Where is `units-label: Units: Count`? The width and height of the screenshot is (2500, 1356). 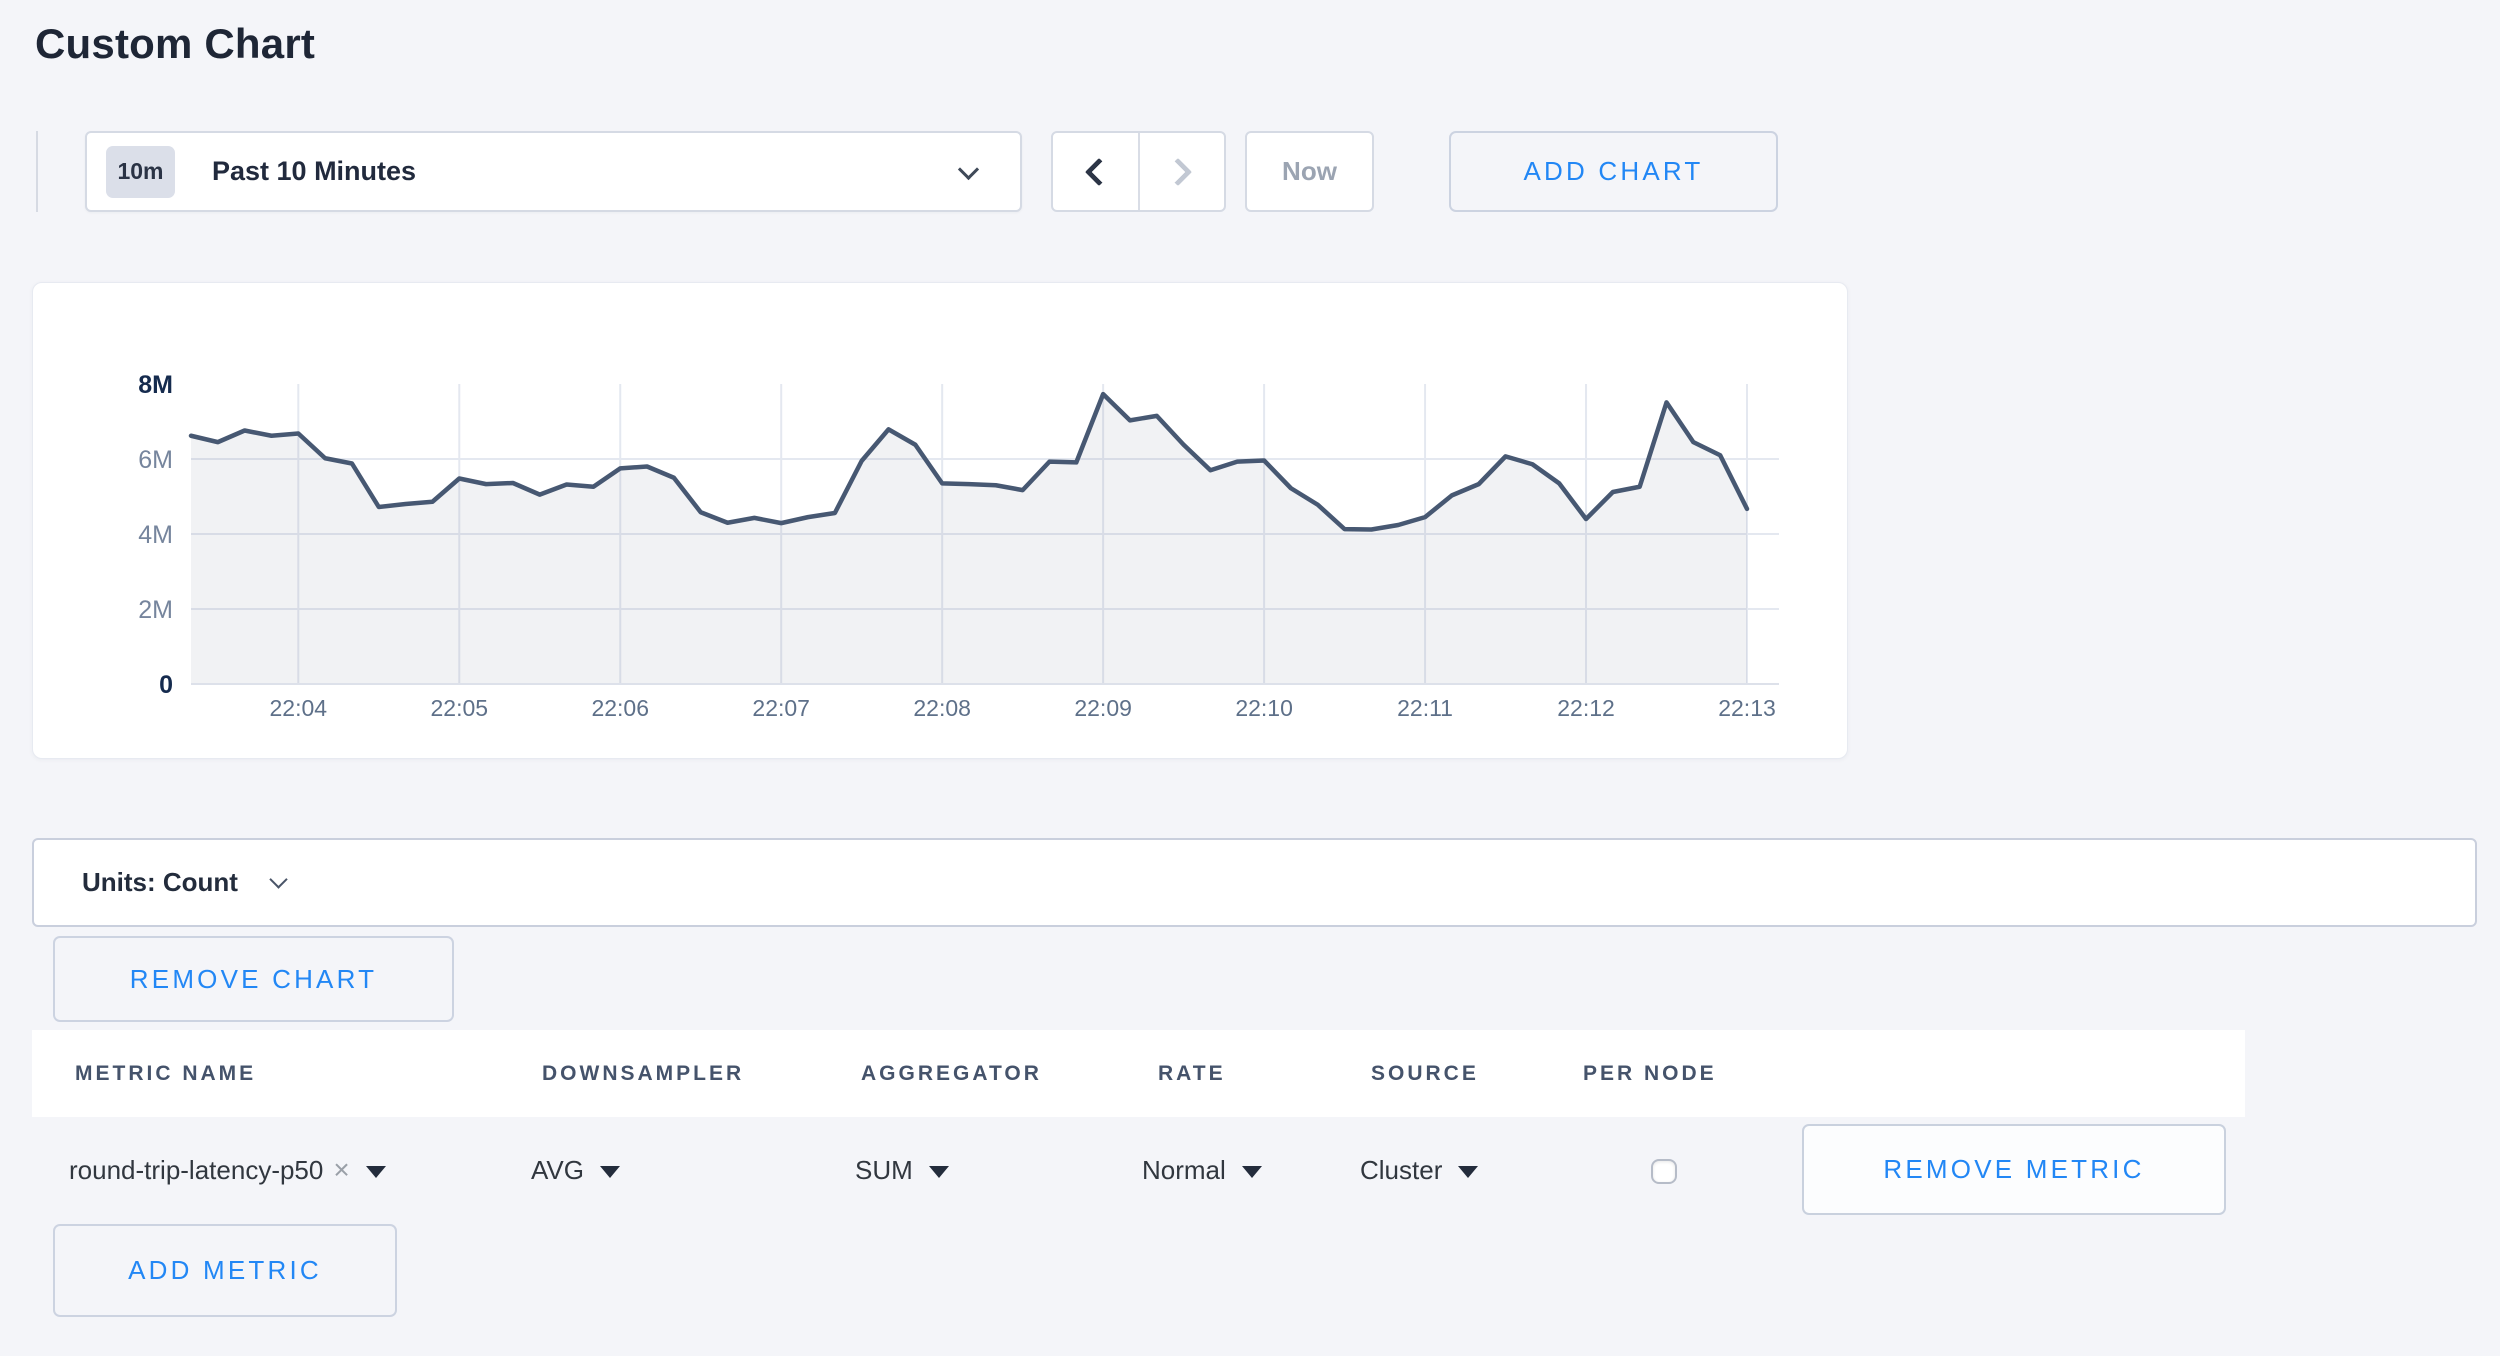 units-label: Units: Count is located at coordinates (160, 882).